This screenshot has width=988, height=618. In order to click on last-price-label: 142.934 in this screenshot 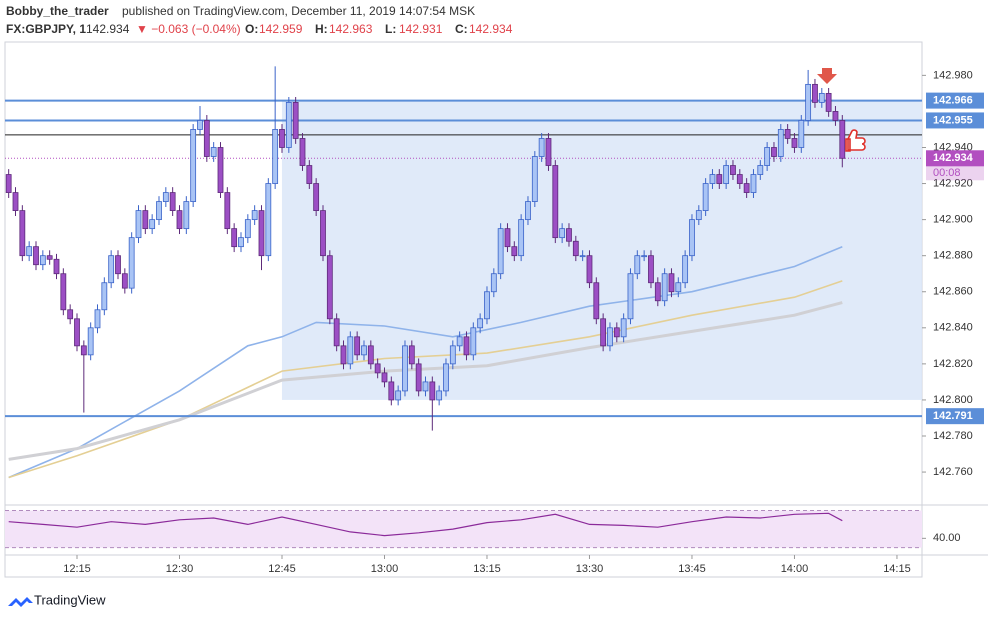, I will do `click(953, 158)`.